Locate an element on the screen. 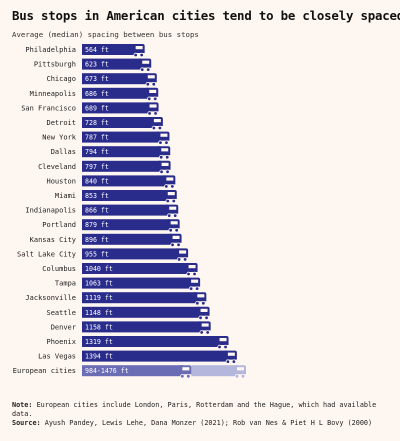  city-label: Seattle is located at coordinates (61, 313).